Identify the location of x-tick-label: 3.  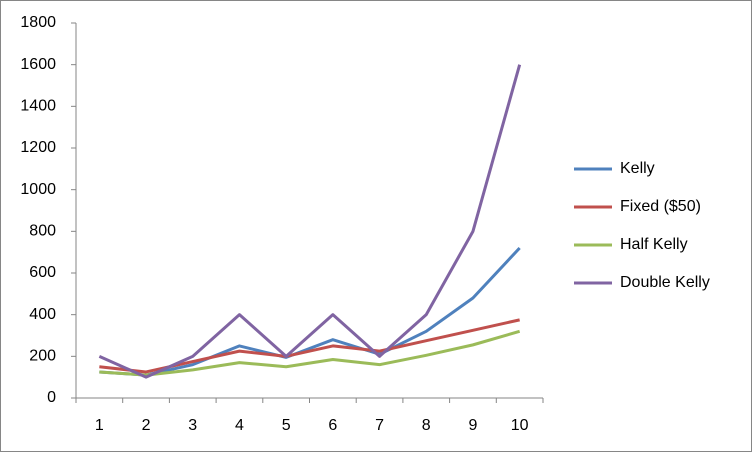
(192, 425).